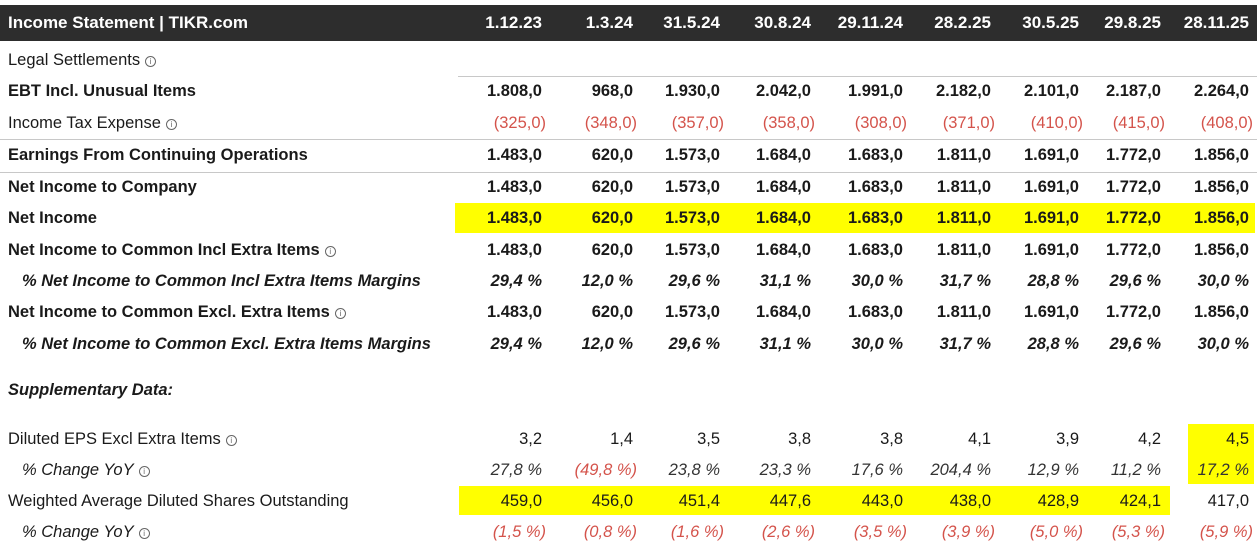 This screenshot has width=1257, height=555. What do you see at coordinates (1056, 532) in the screenshot?
I see `cell-value: (5,0 %)` at bounding box center [1056, 532].